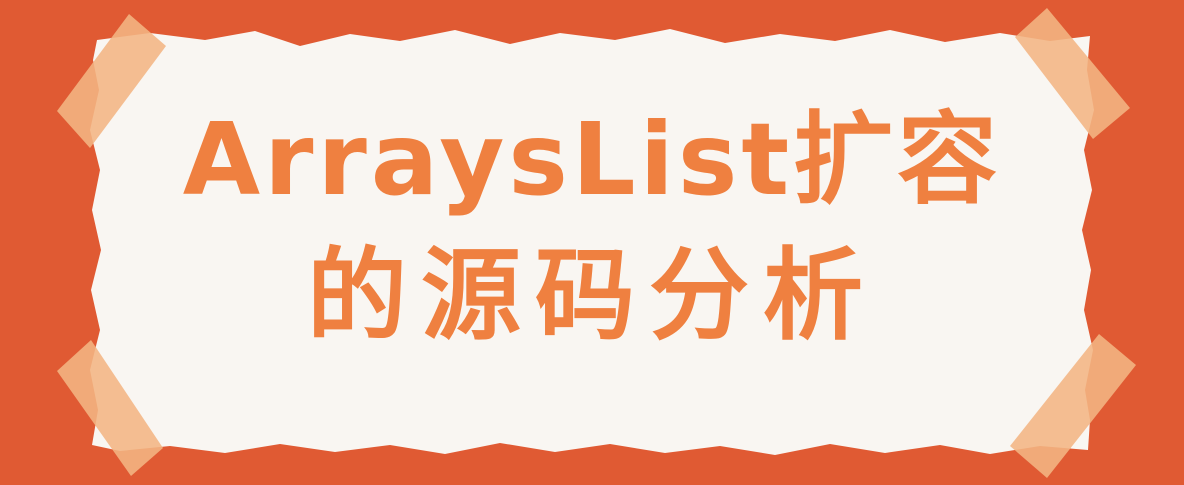  What do you see at coordinates (111, 81) in the screenshot?
I see `tape-top-left` at bounding box center [111, 81].